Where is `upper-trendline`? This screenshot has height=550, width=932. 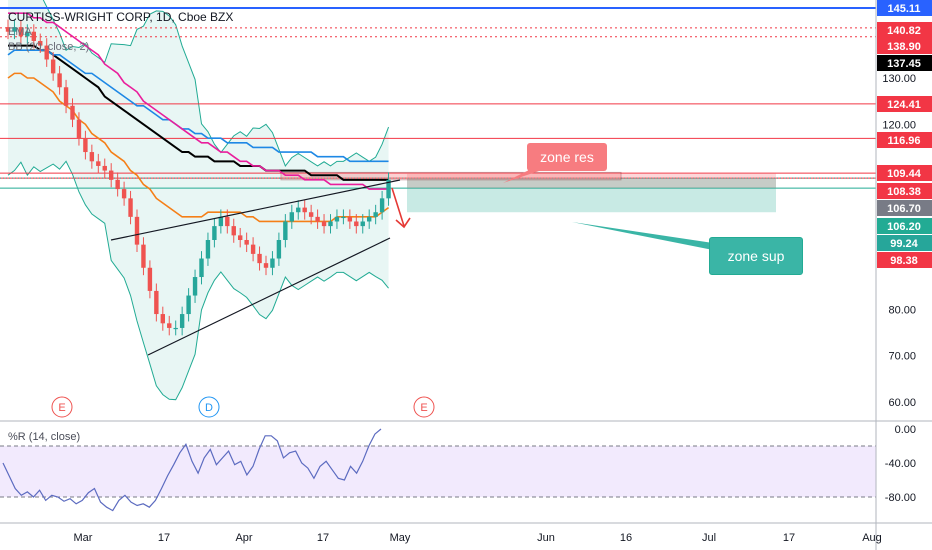 upper-trendline is located at coordinates (255, 210).